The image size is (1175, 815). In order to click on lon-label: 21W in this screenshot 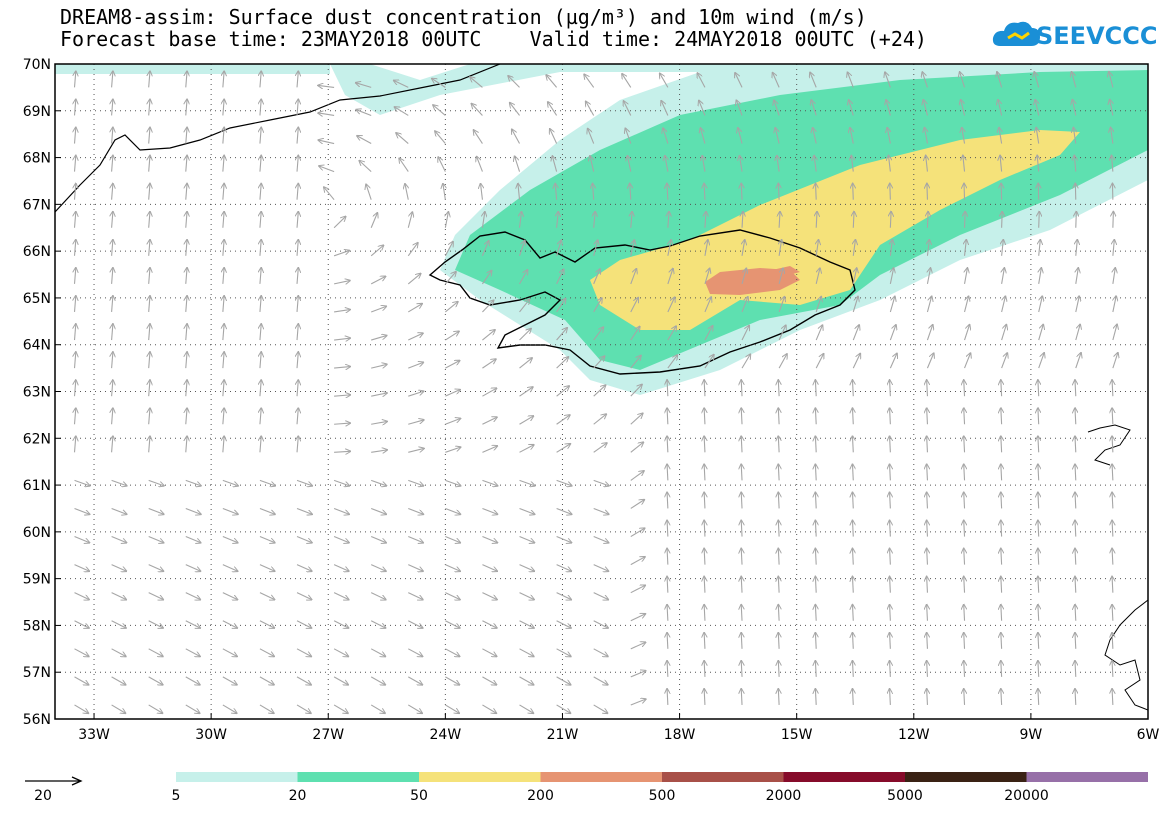, I will do `click(563, 735)`.